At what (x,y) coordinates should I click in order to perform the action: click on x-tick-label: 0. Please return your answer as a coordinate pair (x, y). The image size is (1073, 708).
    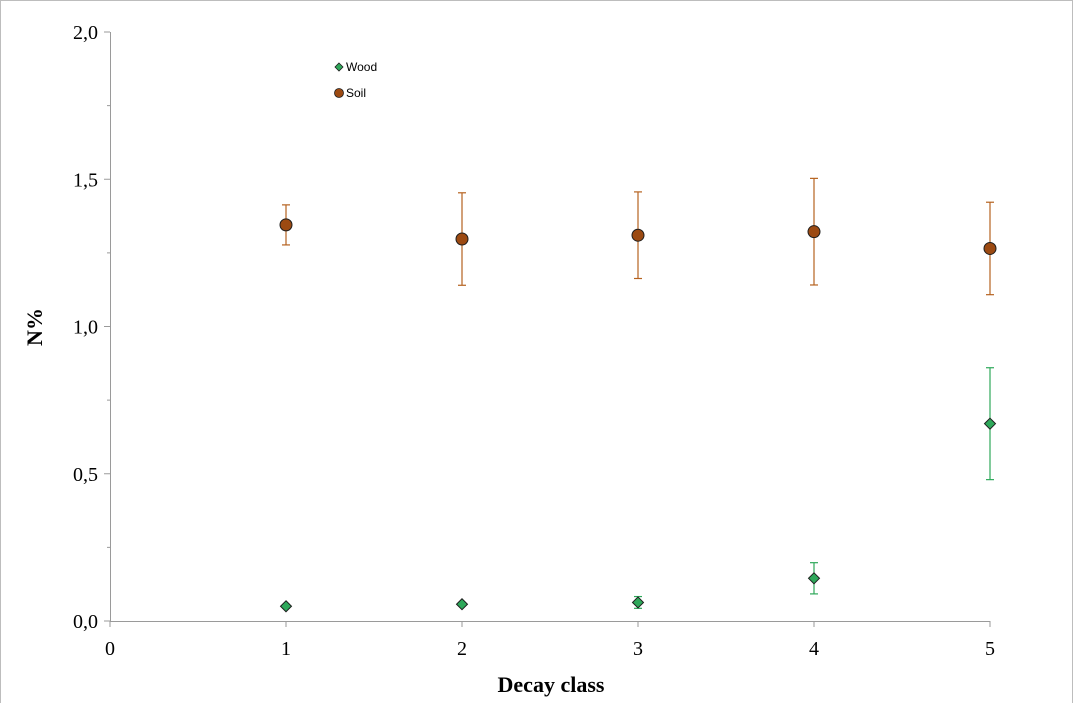
    Looking at the image, I should click on (110, 649).